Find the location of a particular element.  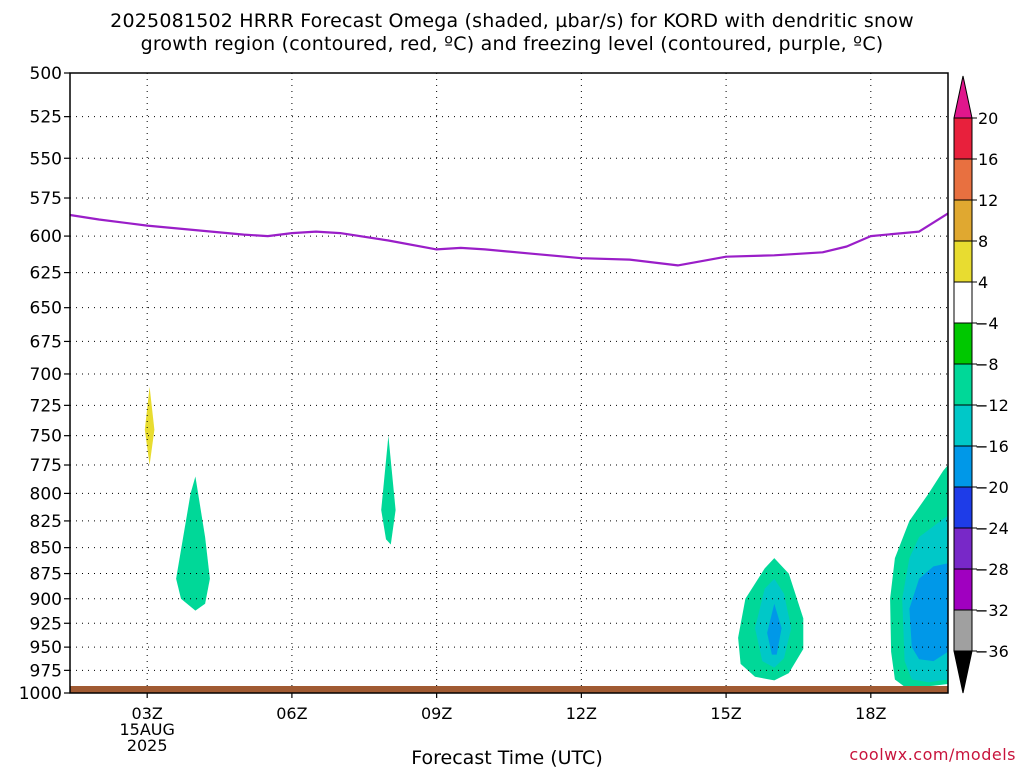

colorbar-label: −28 is located at coordinates (992, 569).